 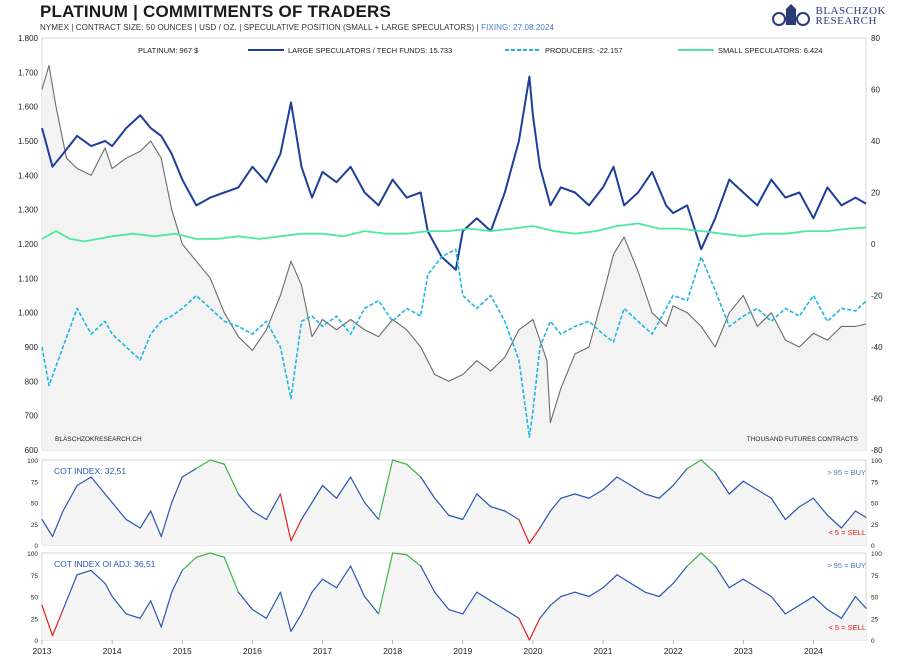 I want to click on left-axis-tick: 1.500, so click(x=28, y=141).